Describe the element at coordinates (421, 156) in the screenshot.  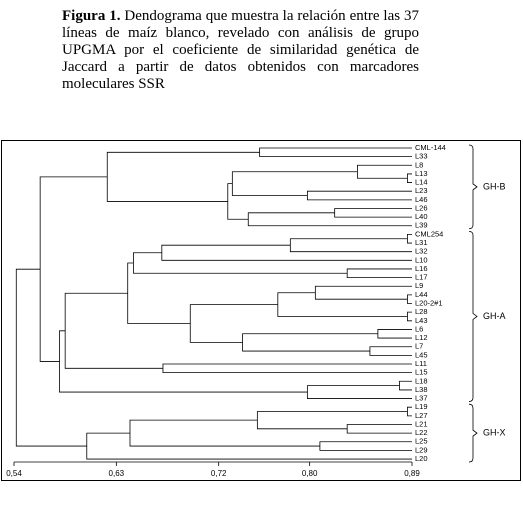
I see `leaf-label: L33` at that location.